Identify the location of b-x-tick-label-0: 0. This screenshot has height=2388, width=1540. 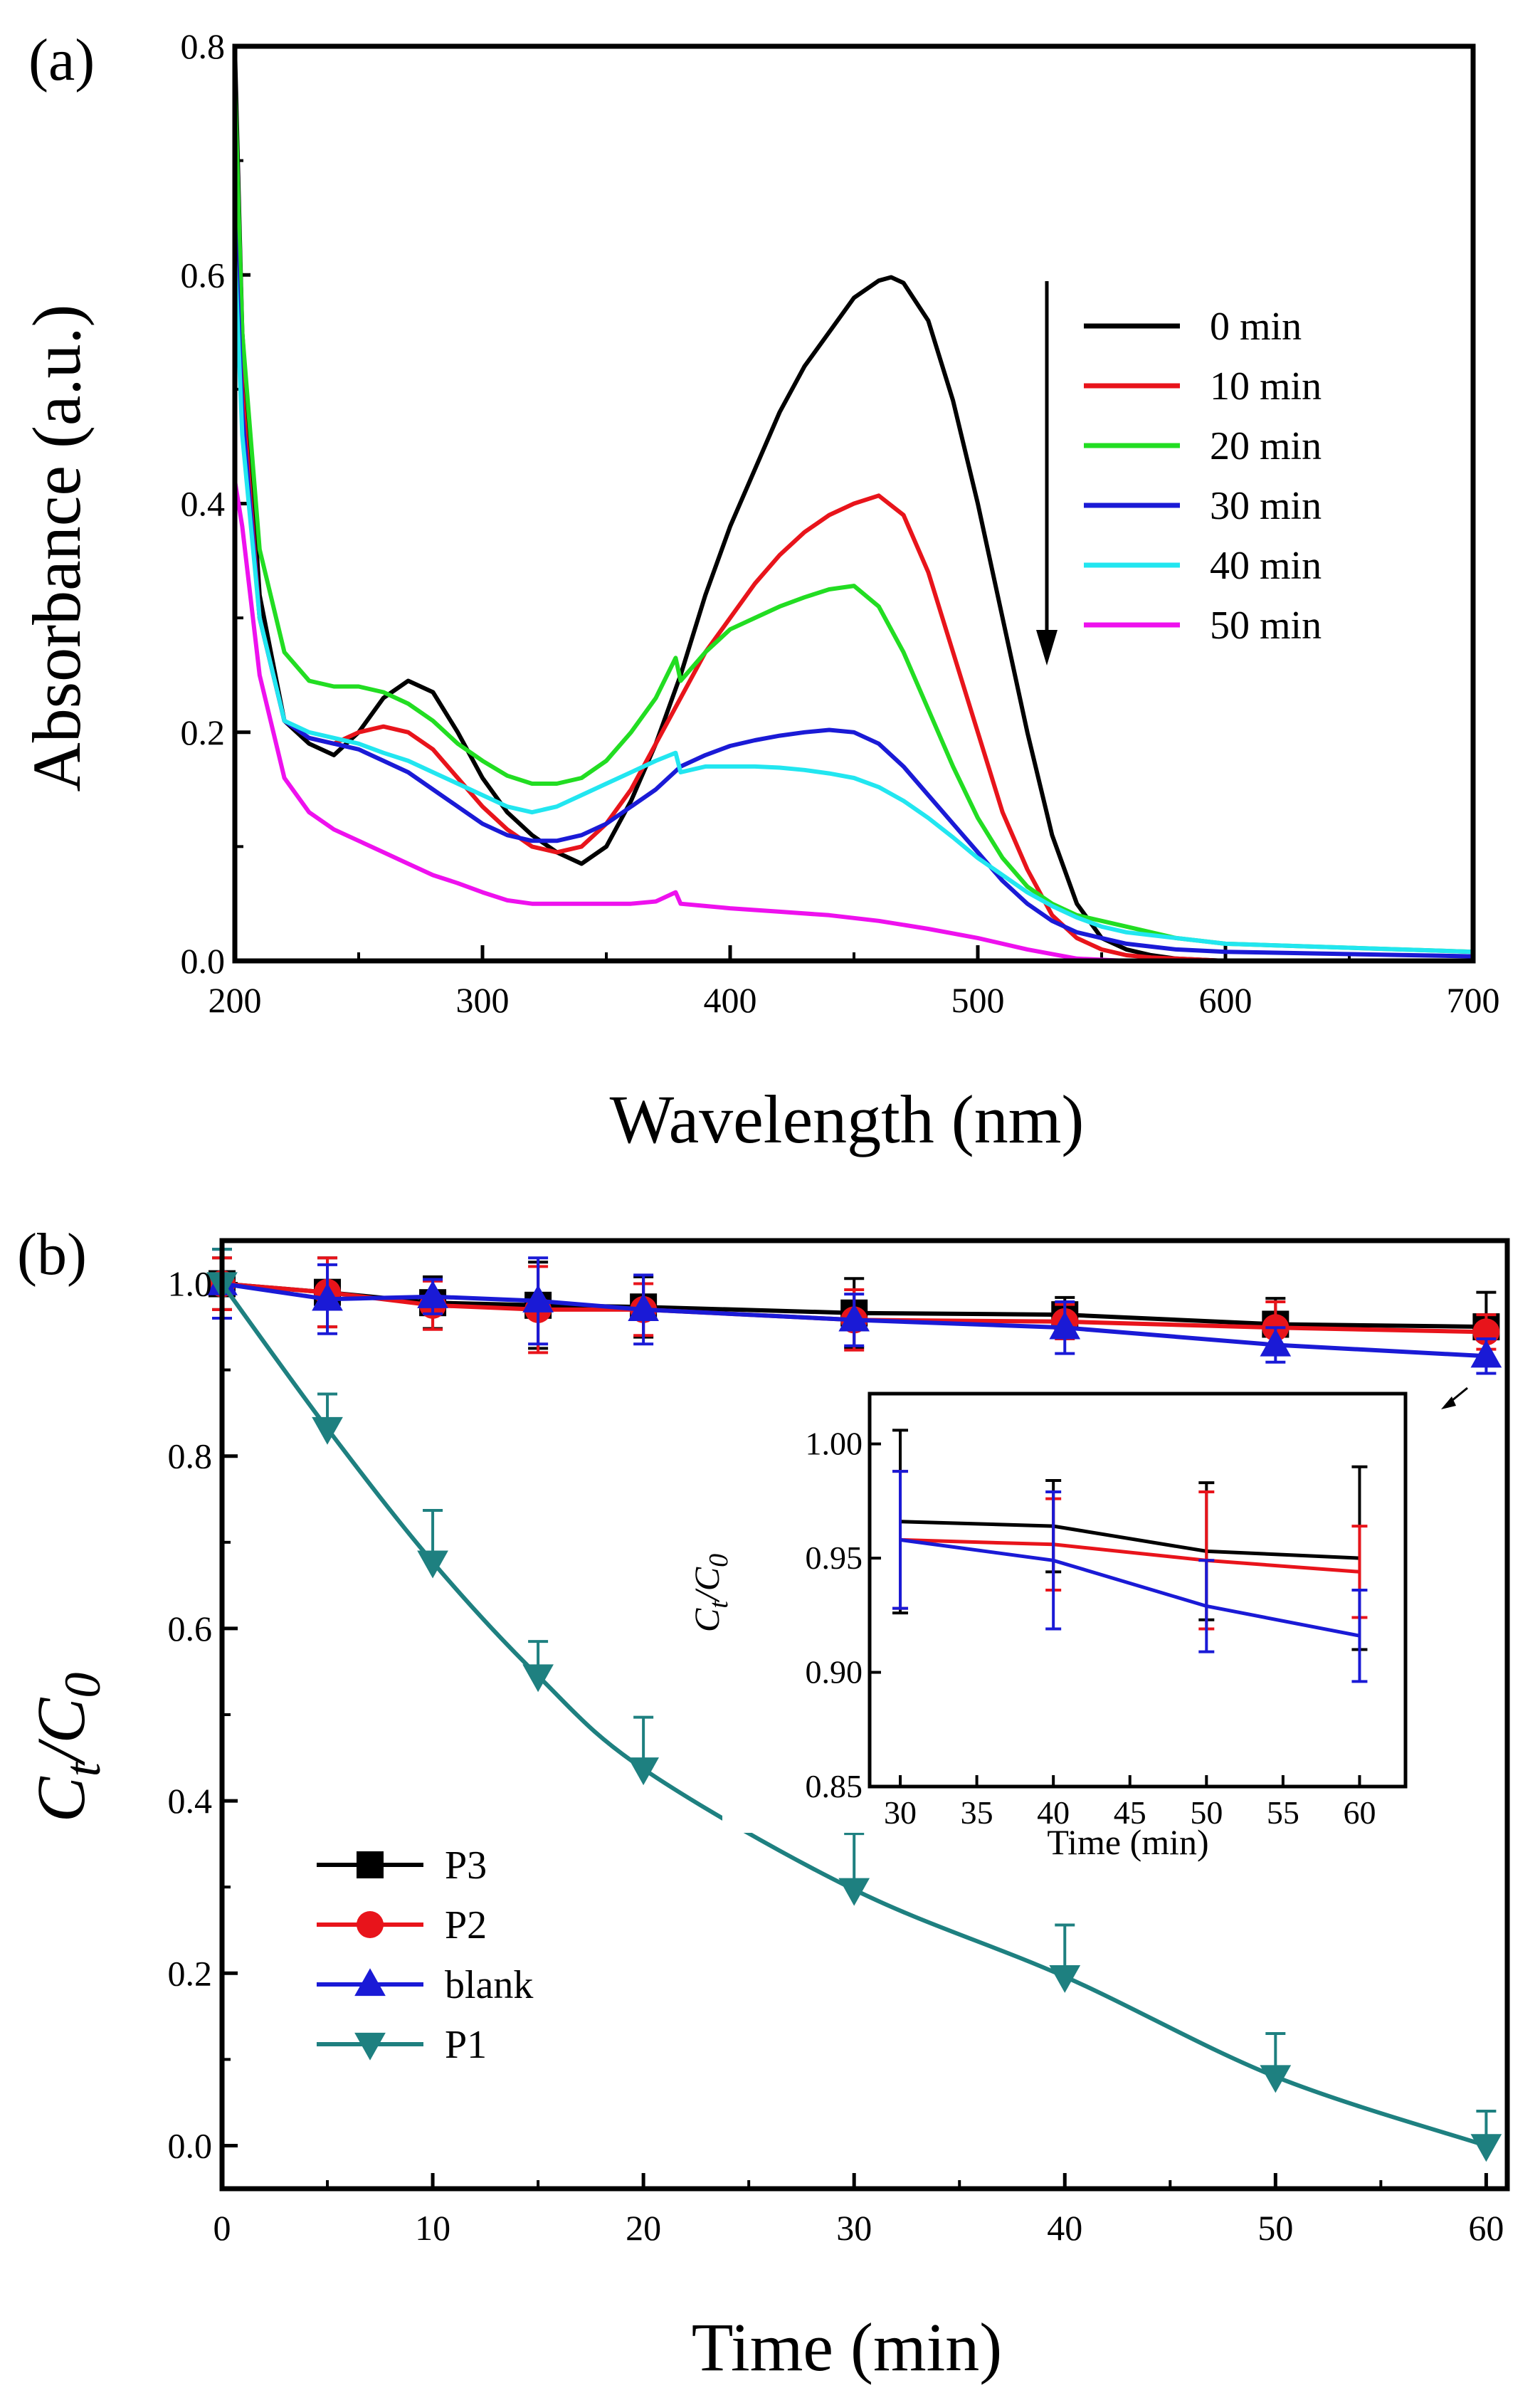
(222, 2228).